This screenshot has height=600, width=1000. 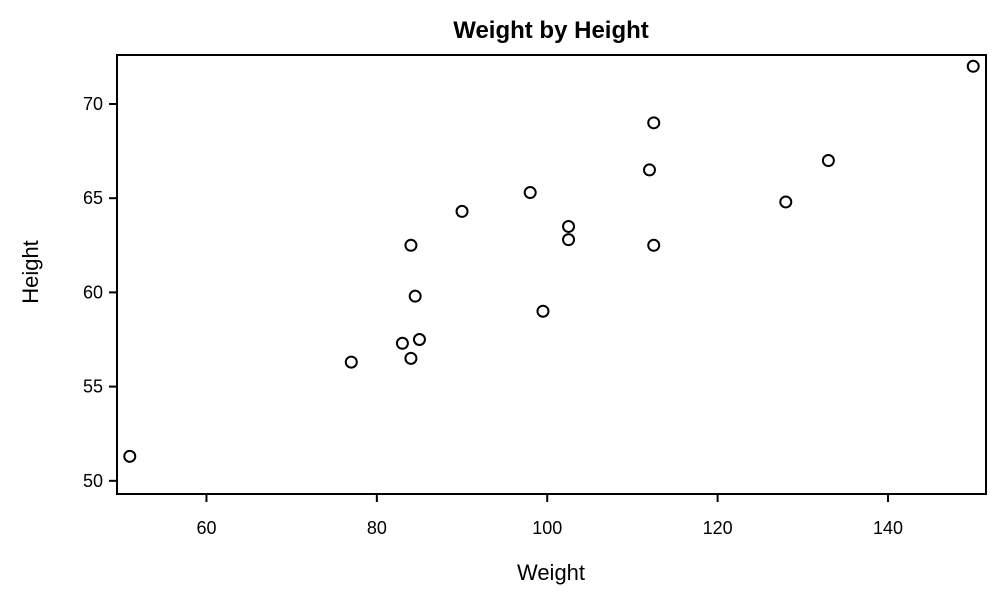 I want to click on x-tick-label: 80, so click(x=377, y=528).